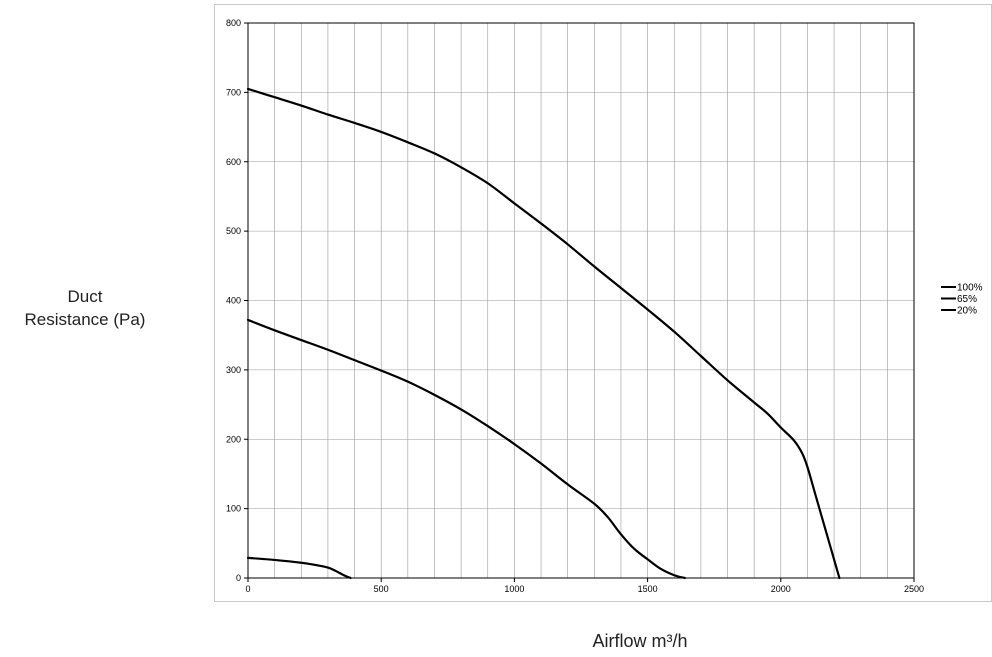  What do you see at coordinates (967, 311) in the screenshot?
I see `legend-label: 20%` at bounding box center [967, 311].